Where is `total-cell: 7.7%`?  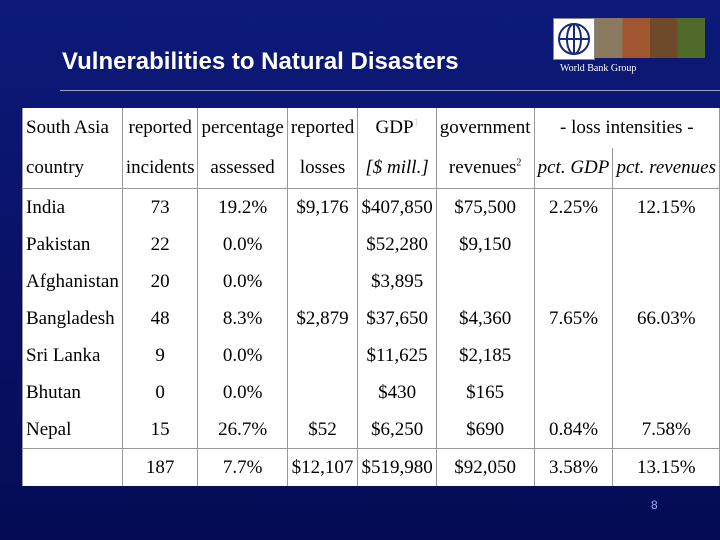 total-cell: 7.7% is located at coordinates (242, 467).